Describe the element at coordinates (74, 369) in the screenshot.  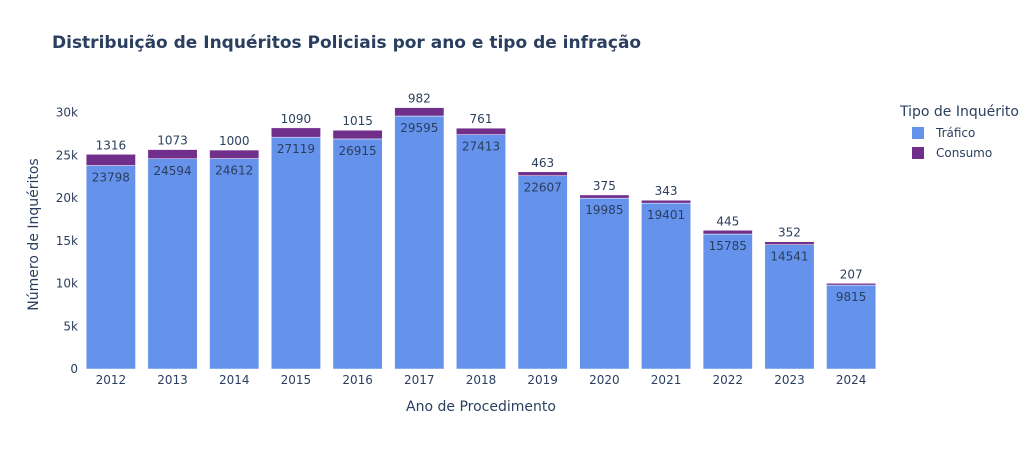
I see `y-tick-label: 0` at that location.